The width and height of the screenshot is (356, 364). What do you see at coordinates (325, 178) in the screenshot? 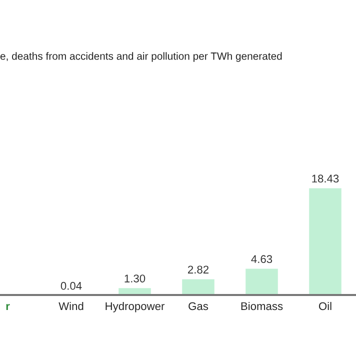
I see `data-label: 18.43` at bounding box center [325, 178].